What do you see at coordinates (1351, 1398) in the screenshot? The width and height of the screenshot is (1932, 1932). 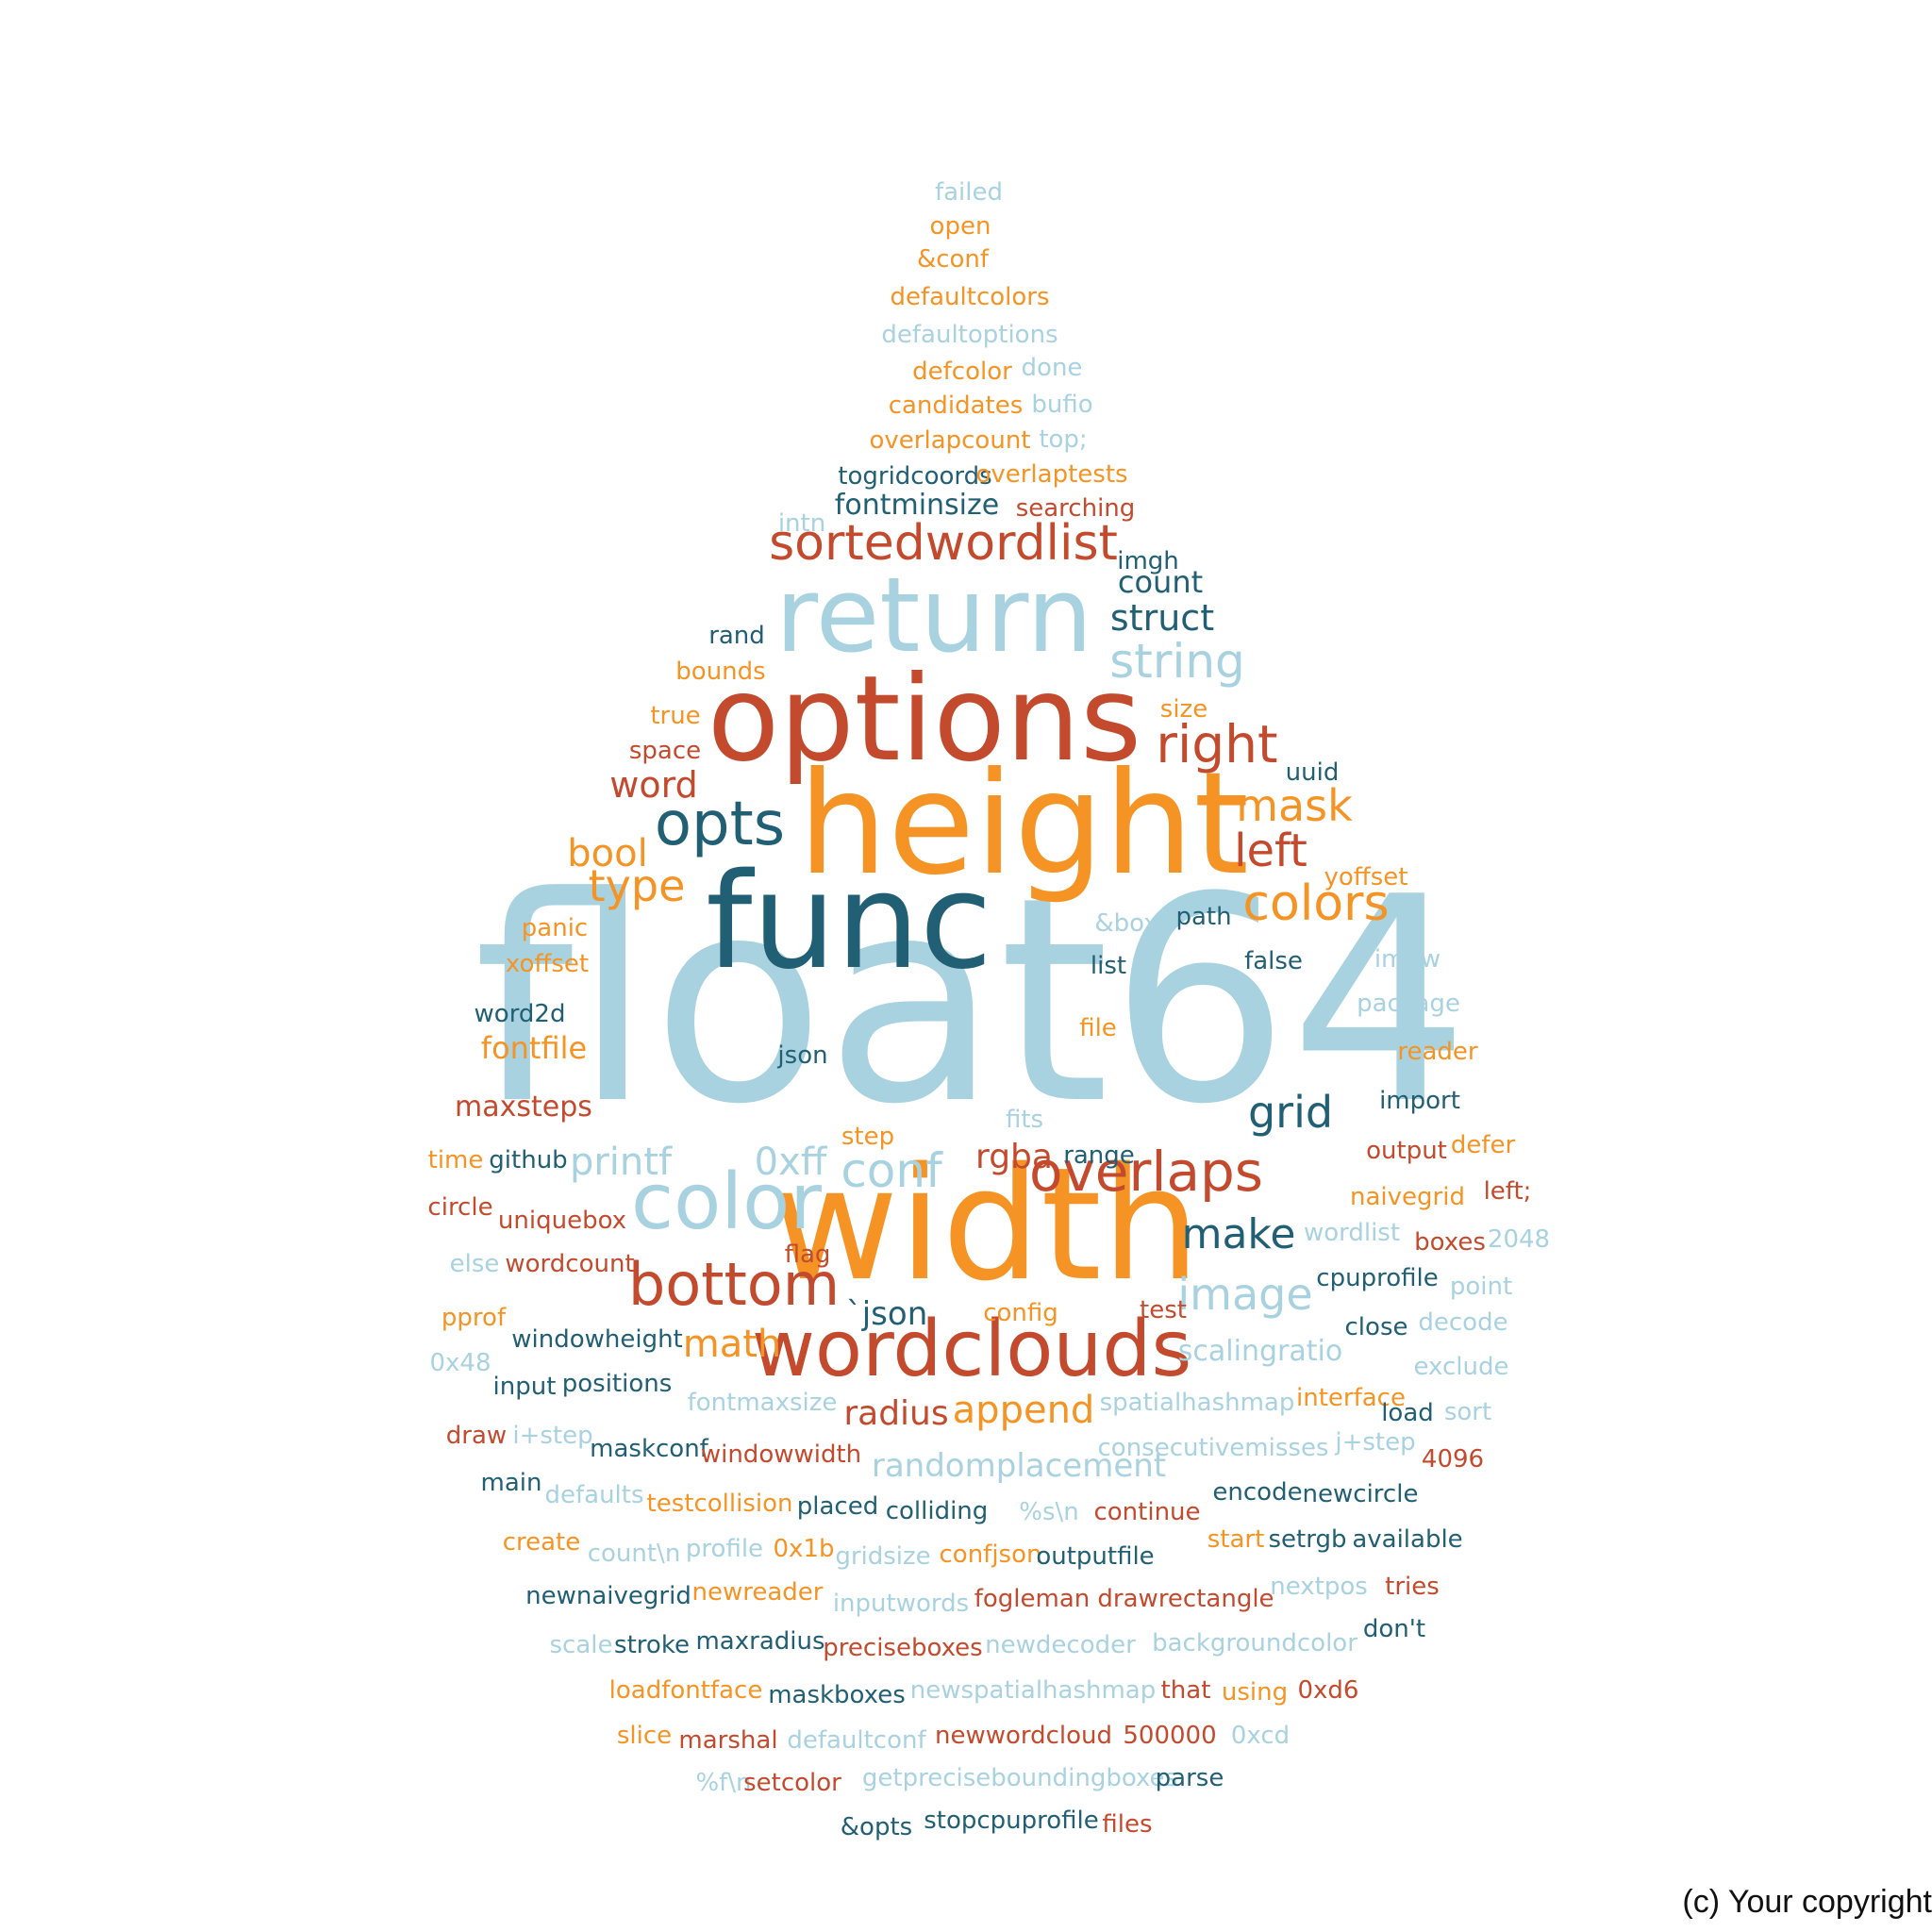 I see `word-interface: interface` at bounding box center [1351, 1398].